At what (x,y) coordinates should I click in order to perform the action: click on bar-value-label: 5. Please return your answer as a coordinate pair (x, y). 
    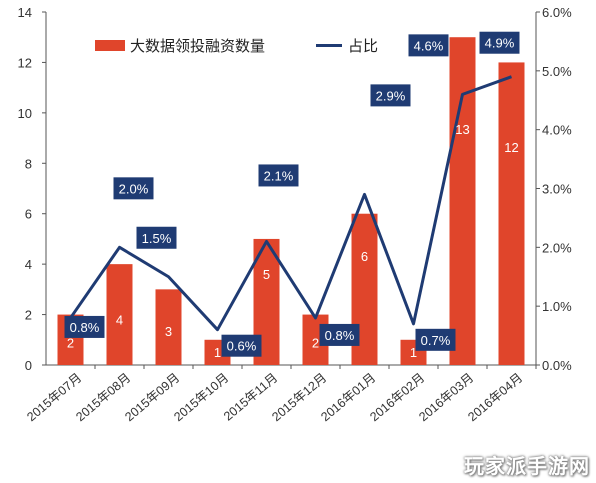
    Looking at the image, I should click on (266, 274).